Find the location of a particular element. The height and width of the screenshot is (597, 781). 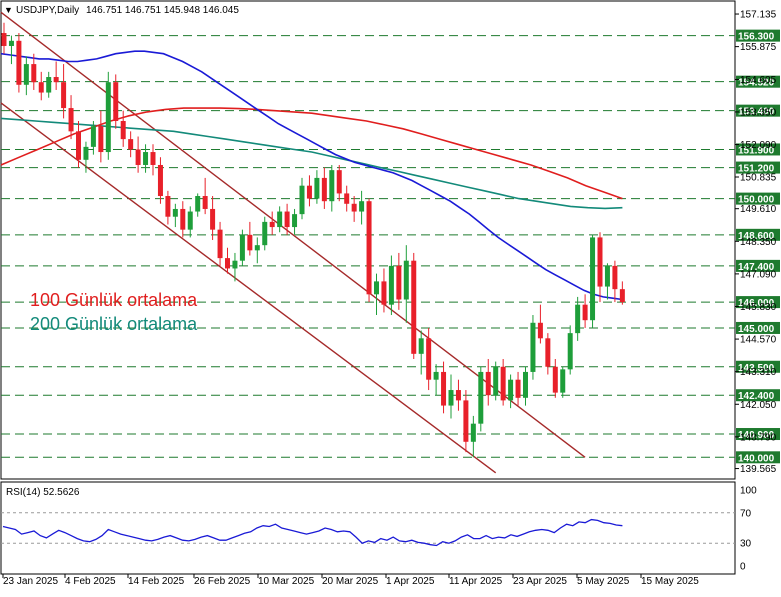

price-tick-label: 149.610 is located at coordinates (758, 209).